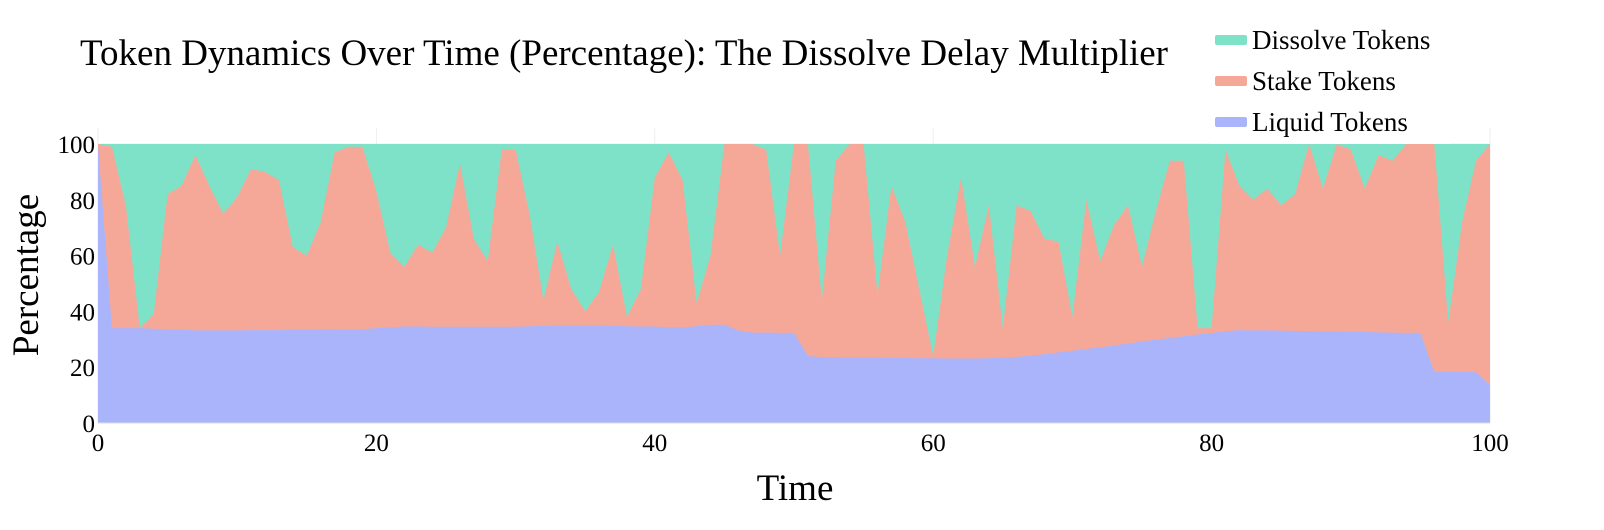  I want to click on legend: Dissolve Tokens Stake Tokens Liquid Tokens, so click(1330, 83).